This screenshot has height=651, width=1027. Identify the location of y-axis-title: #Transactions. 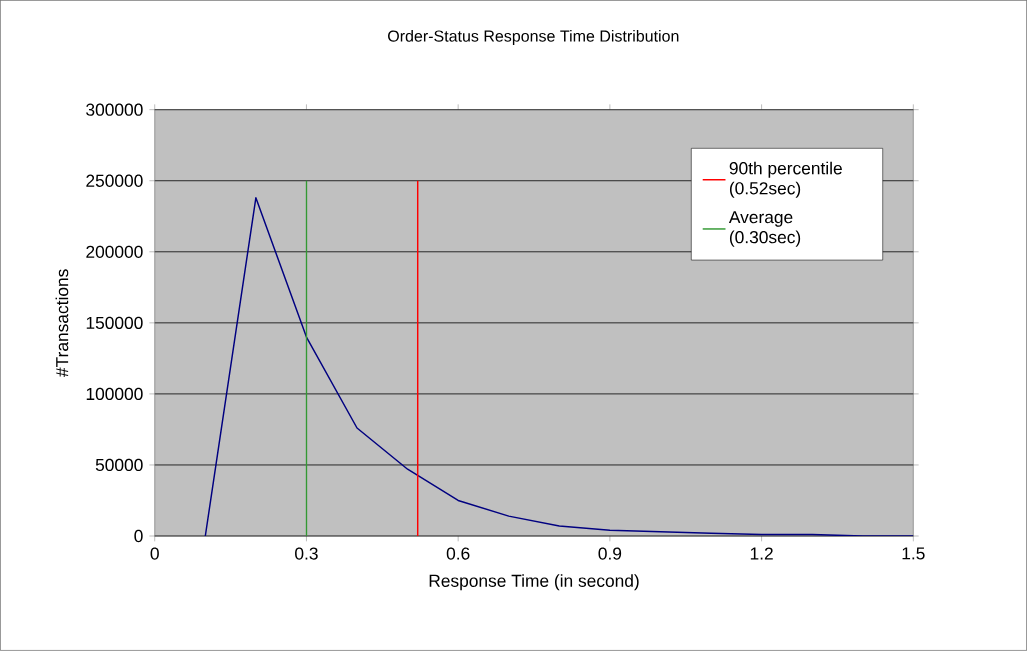
(62, 323).